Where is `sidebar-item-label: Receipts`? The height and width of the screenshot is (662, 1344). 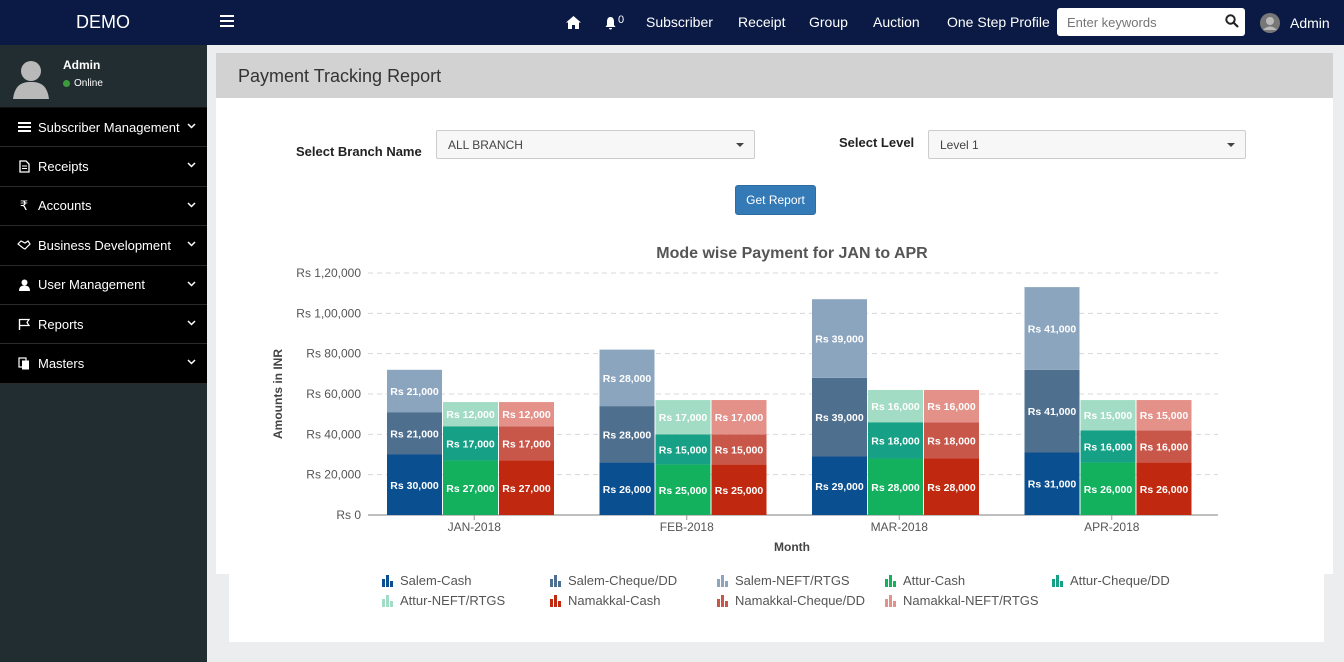 sidebar-item-label: Receipts is located at coordinates (63, 167).